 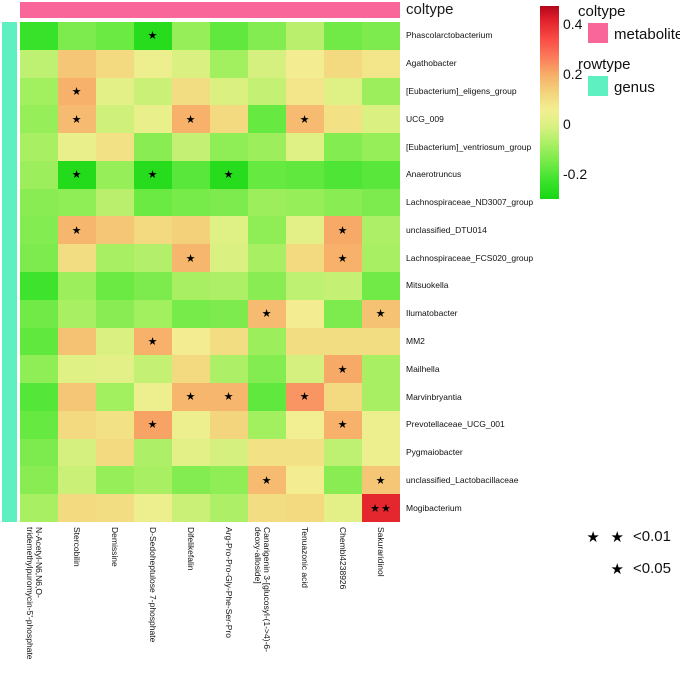 I want to click on row-label: Agathobacter, so click(x=431, y=63).